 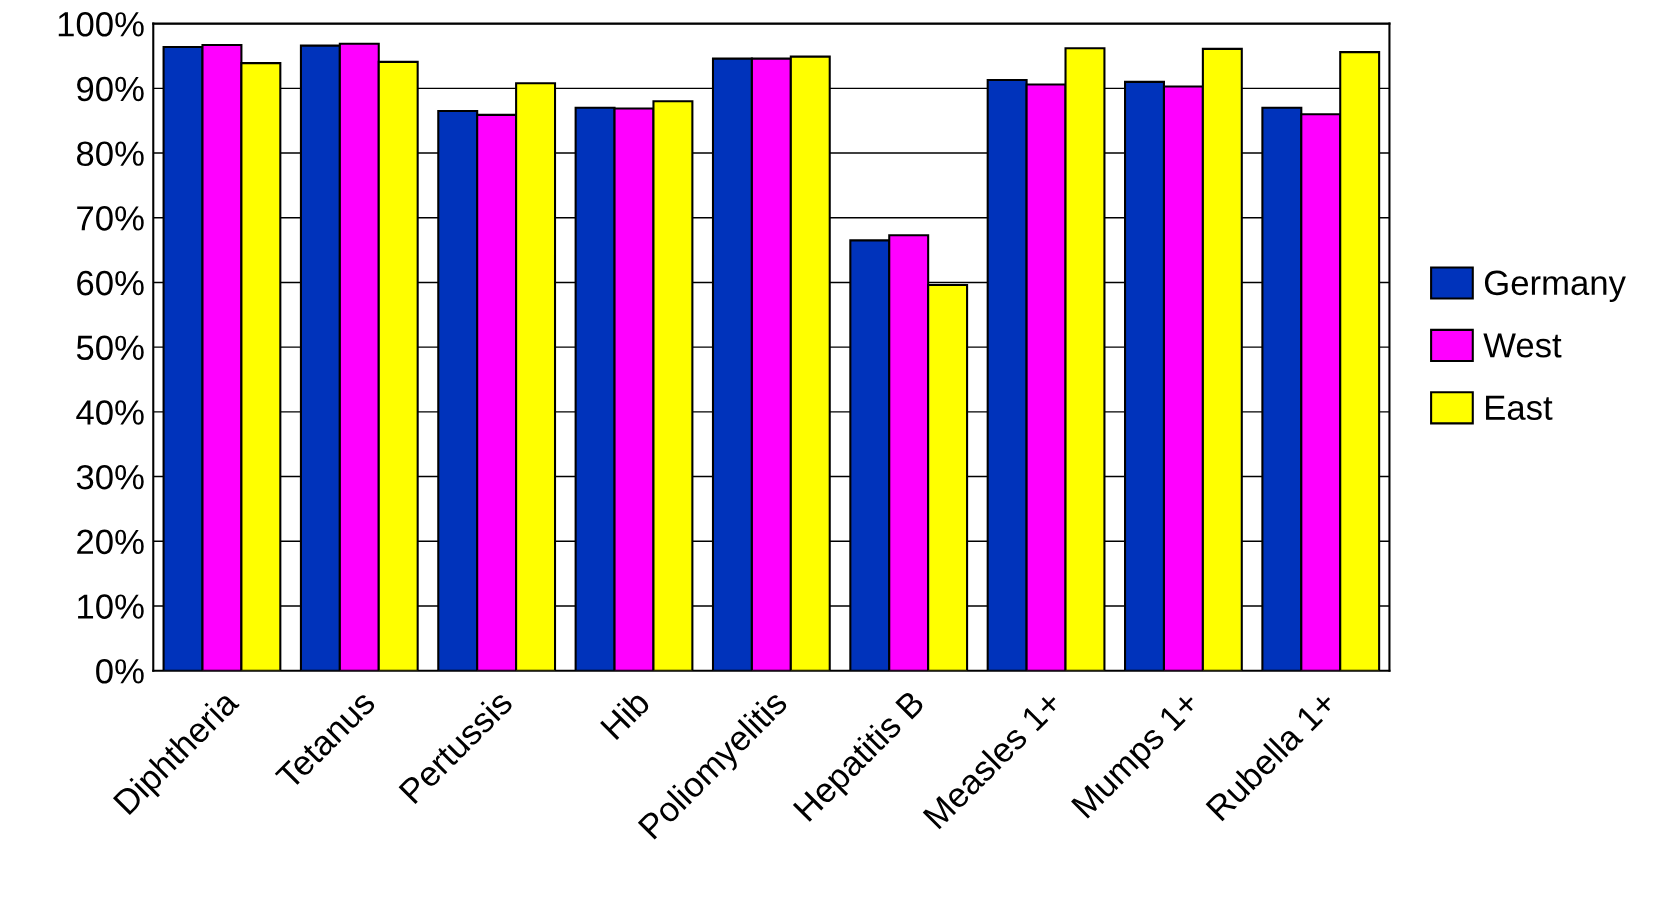 What do you see at coordinates (1555, 286) in the screenshot?
I see `legend-label: Germany` at bounding box center [1555, 286].